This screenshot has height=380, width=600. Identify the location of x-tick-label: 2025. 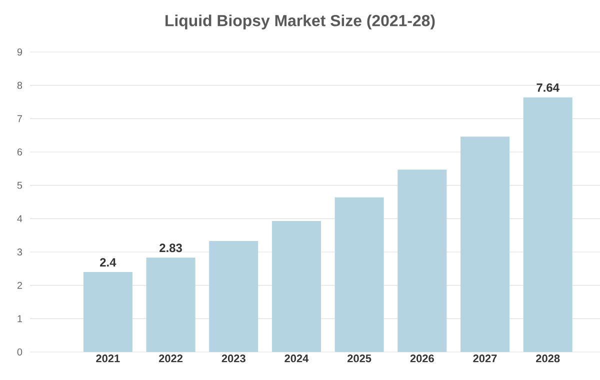
(359, 358).